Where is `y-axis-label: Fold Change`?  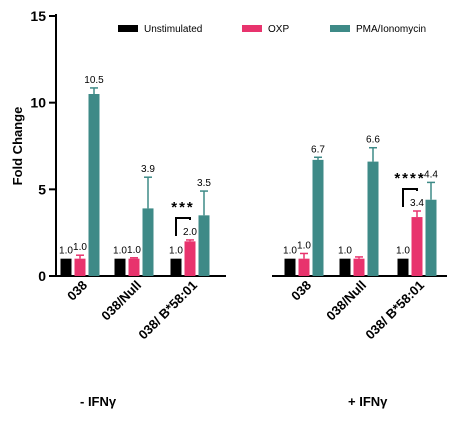 y-axis-label: Fold Change is located at coordinates (17, 146).